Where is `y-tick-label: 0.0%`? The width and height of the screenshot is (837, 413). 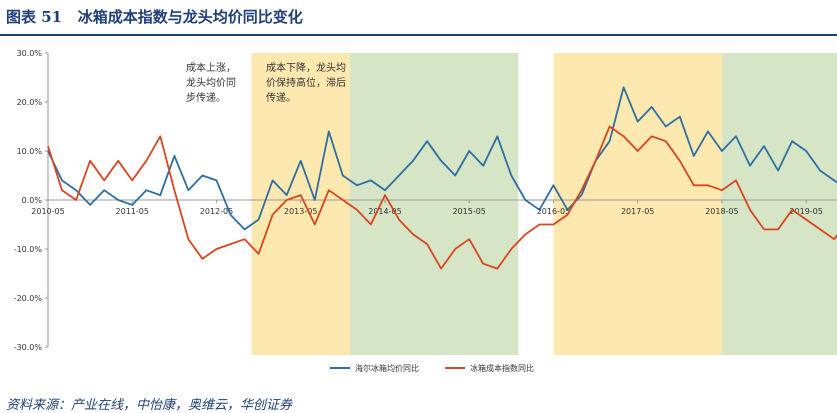
y-tick-label: 0.0% is located at coordinates (32, 200).